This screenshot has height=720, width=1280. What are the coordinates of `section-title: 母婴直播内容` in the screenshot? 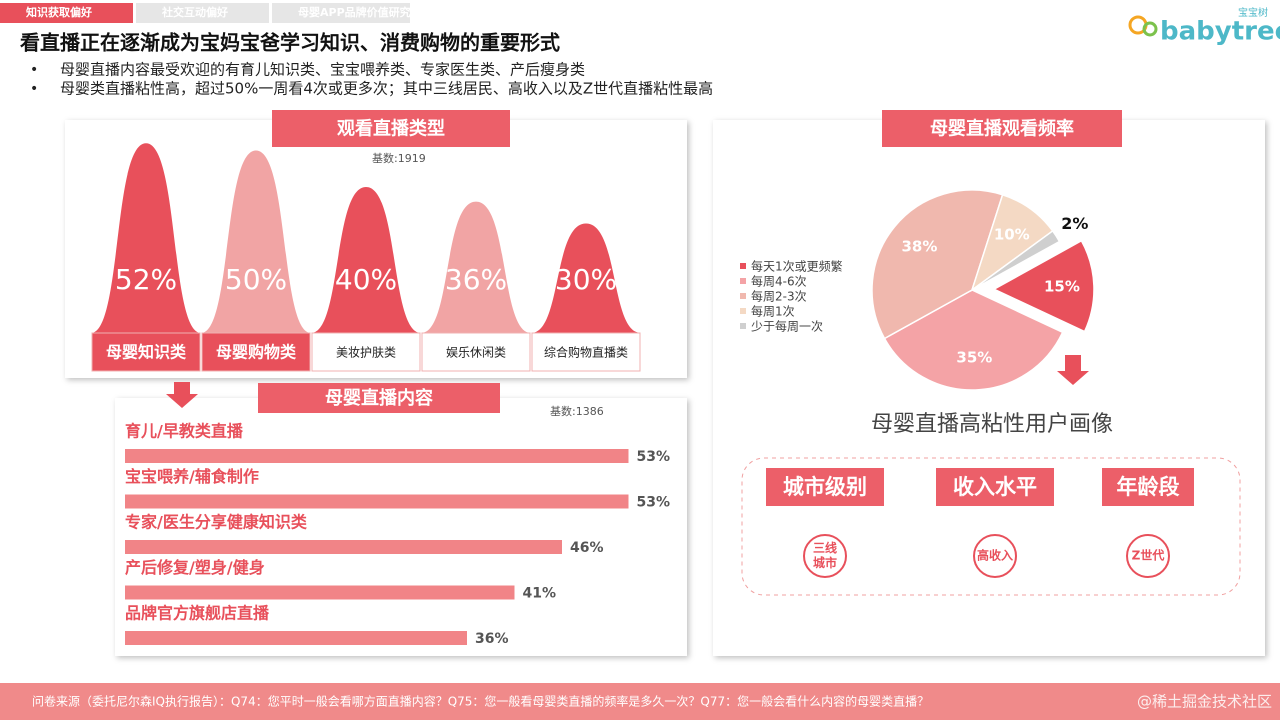 It's located at (379, 398).